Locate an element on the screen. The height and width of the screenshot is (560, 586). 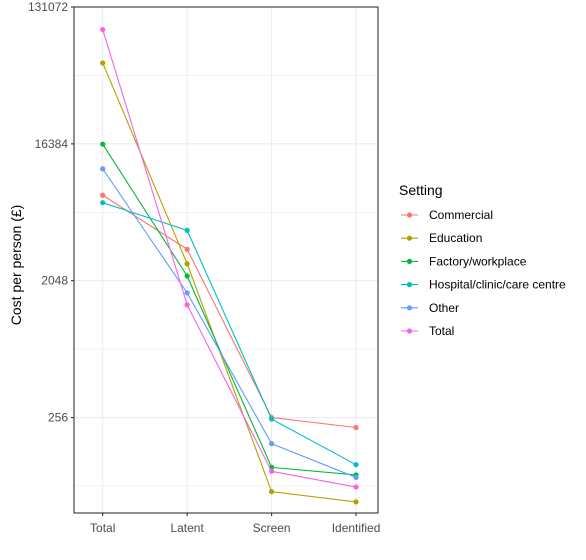
data-point-total-screen is located at coordinates (272, 471).